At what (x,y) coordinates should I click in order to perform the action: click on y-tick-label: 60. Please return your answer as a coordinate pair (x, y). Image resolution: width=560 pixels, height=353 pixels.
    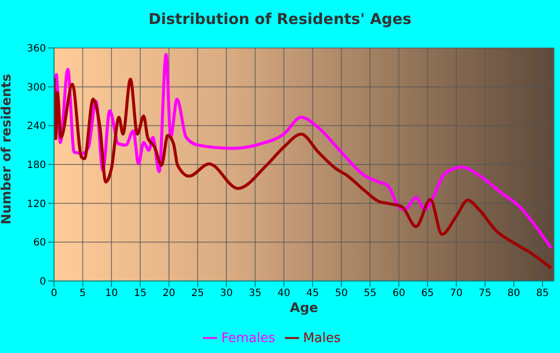
    Looking at the image, I should click on (39, 243).